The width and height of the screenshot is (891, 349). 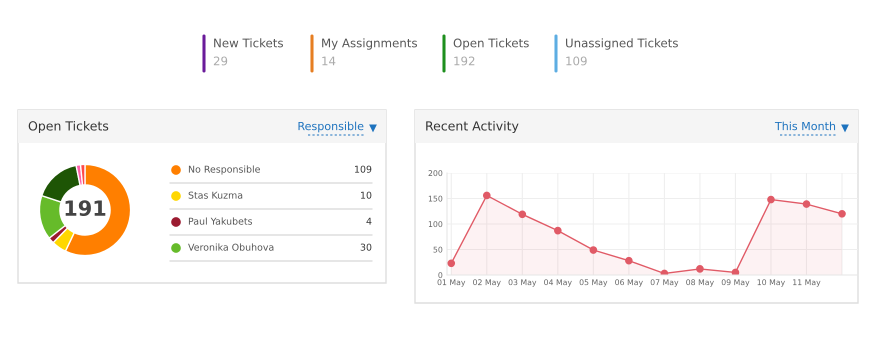 What do you see at coordinates (86, 208) in the screenshot?
I see `text: 191` at bounding box center [86, 208].